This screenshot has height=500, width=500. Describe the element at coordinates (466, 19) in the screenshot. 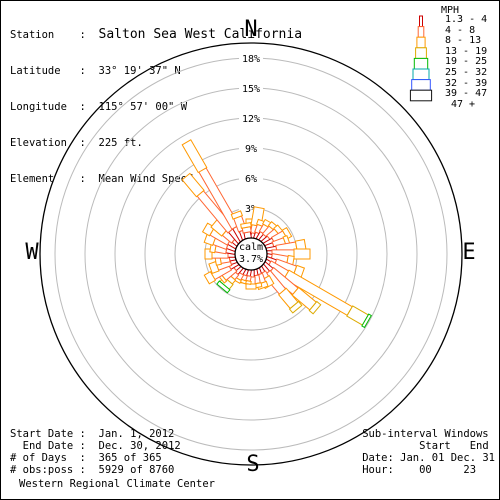

I see `legend-label: 1.3 - 4` at that location.